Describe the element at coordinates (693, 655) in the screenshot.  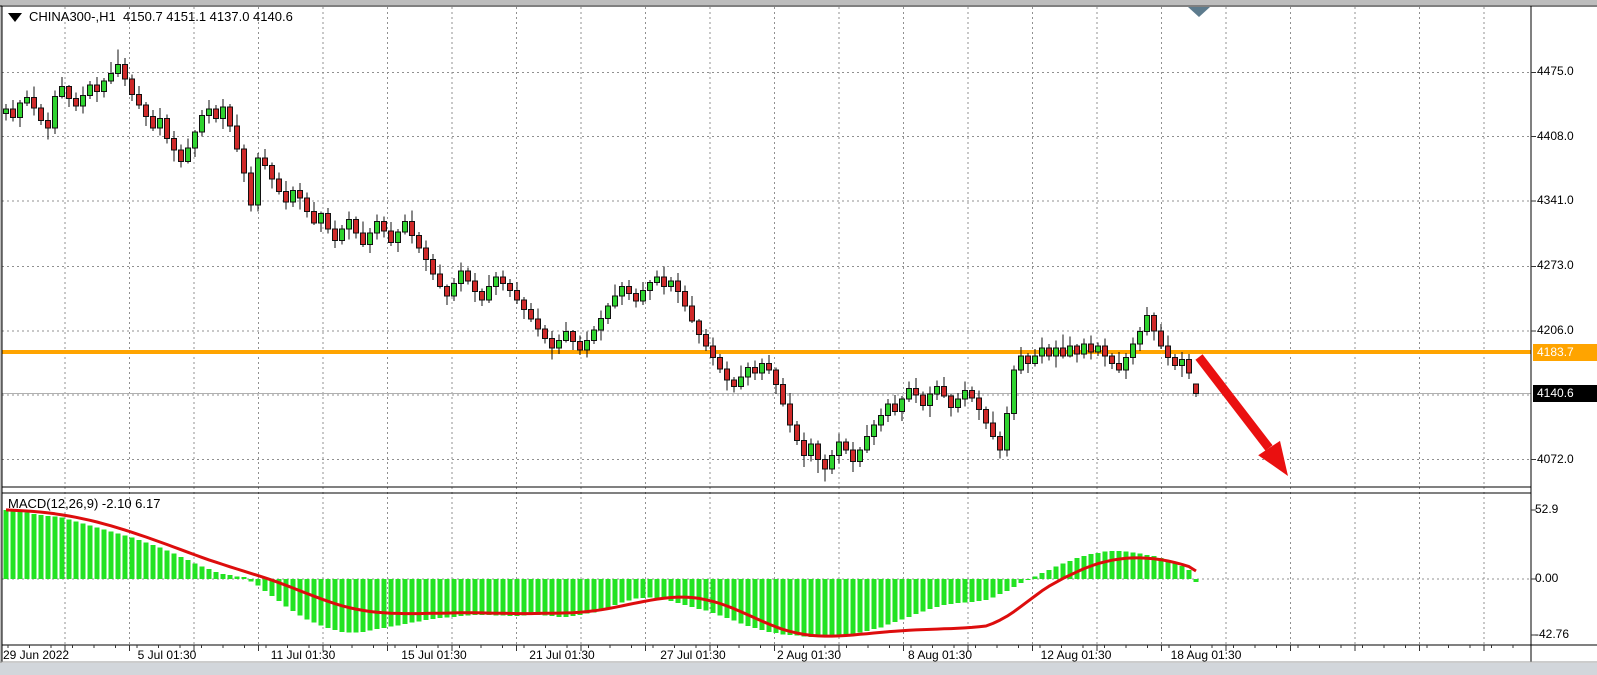
I see `time-axis-label: 27 Jul 01:30` at that location.